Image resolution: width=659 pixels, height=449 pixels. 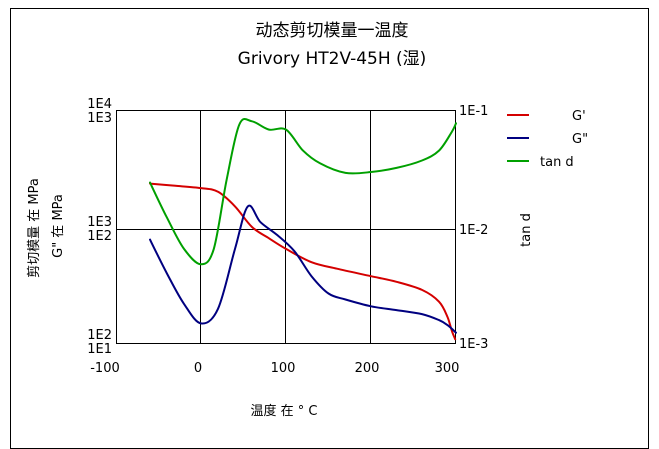 What do you see at coordinates (557, 162) in the screenshot?
I see `legend-label: tan d` at bounding box center [557, 162].